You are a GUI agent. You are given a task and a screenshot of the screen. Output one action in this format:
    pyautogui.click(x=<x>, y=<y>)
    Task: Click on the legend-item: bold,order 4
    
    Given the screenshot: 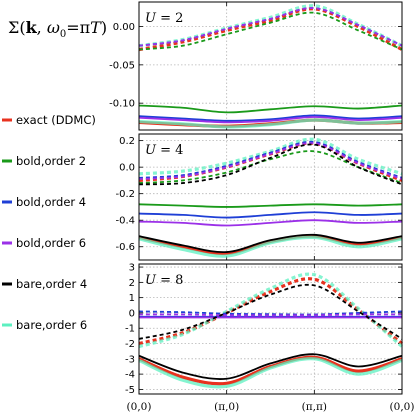 What is the action you would take?
    pyautogui.click(x=44, y=202)
    